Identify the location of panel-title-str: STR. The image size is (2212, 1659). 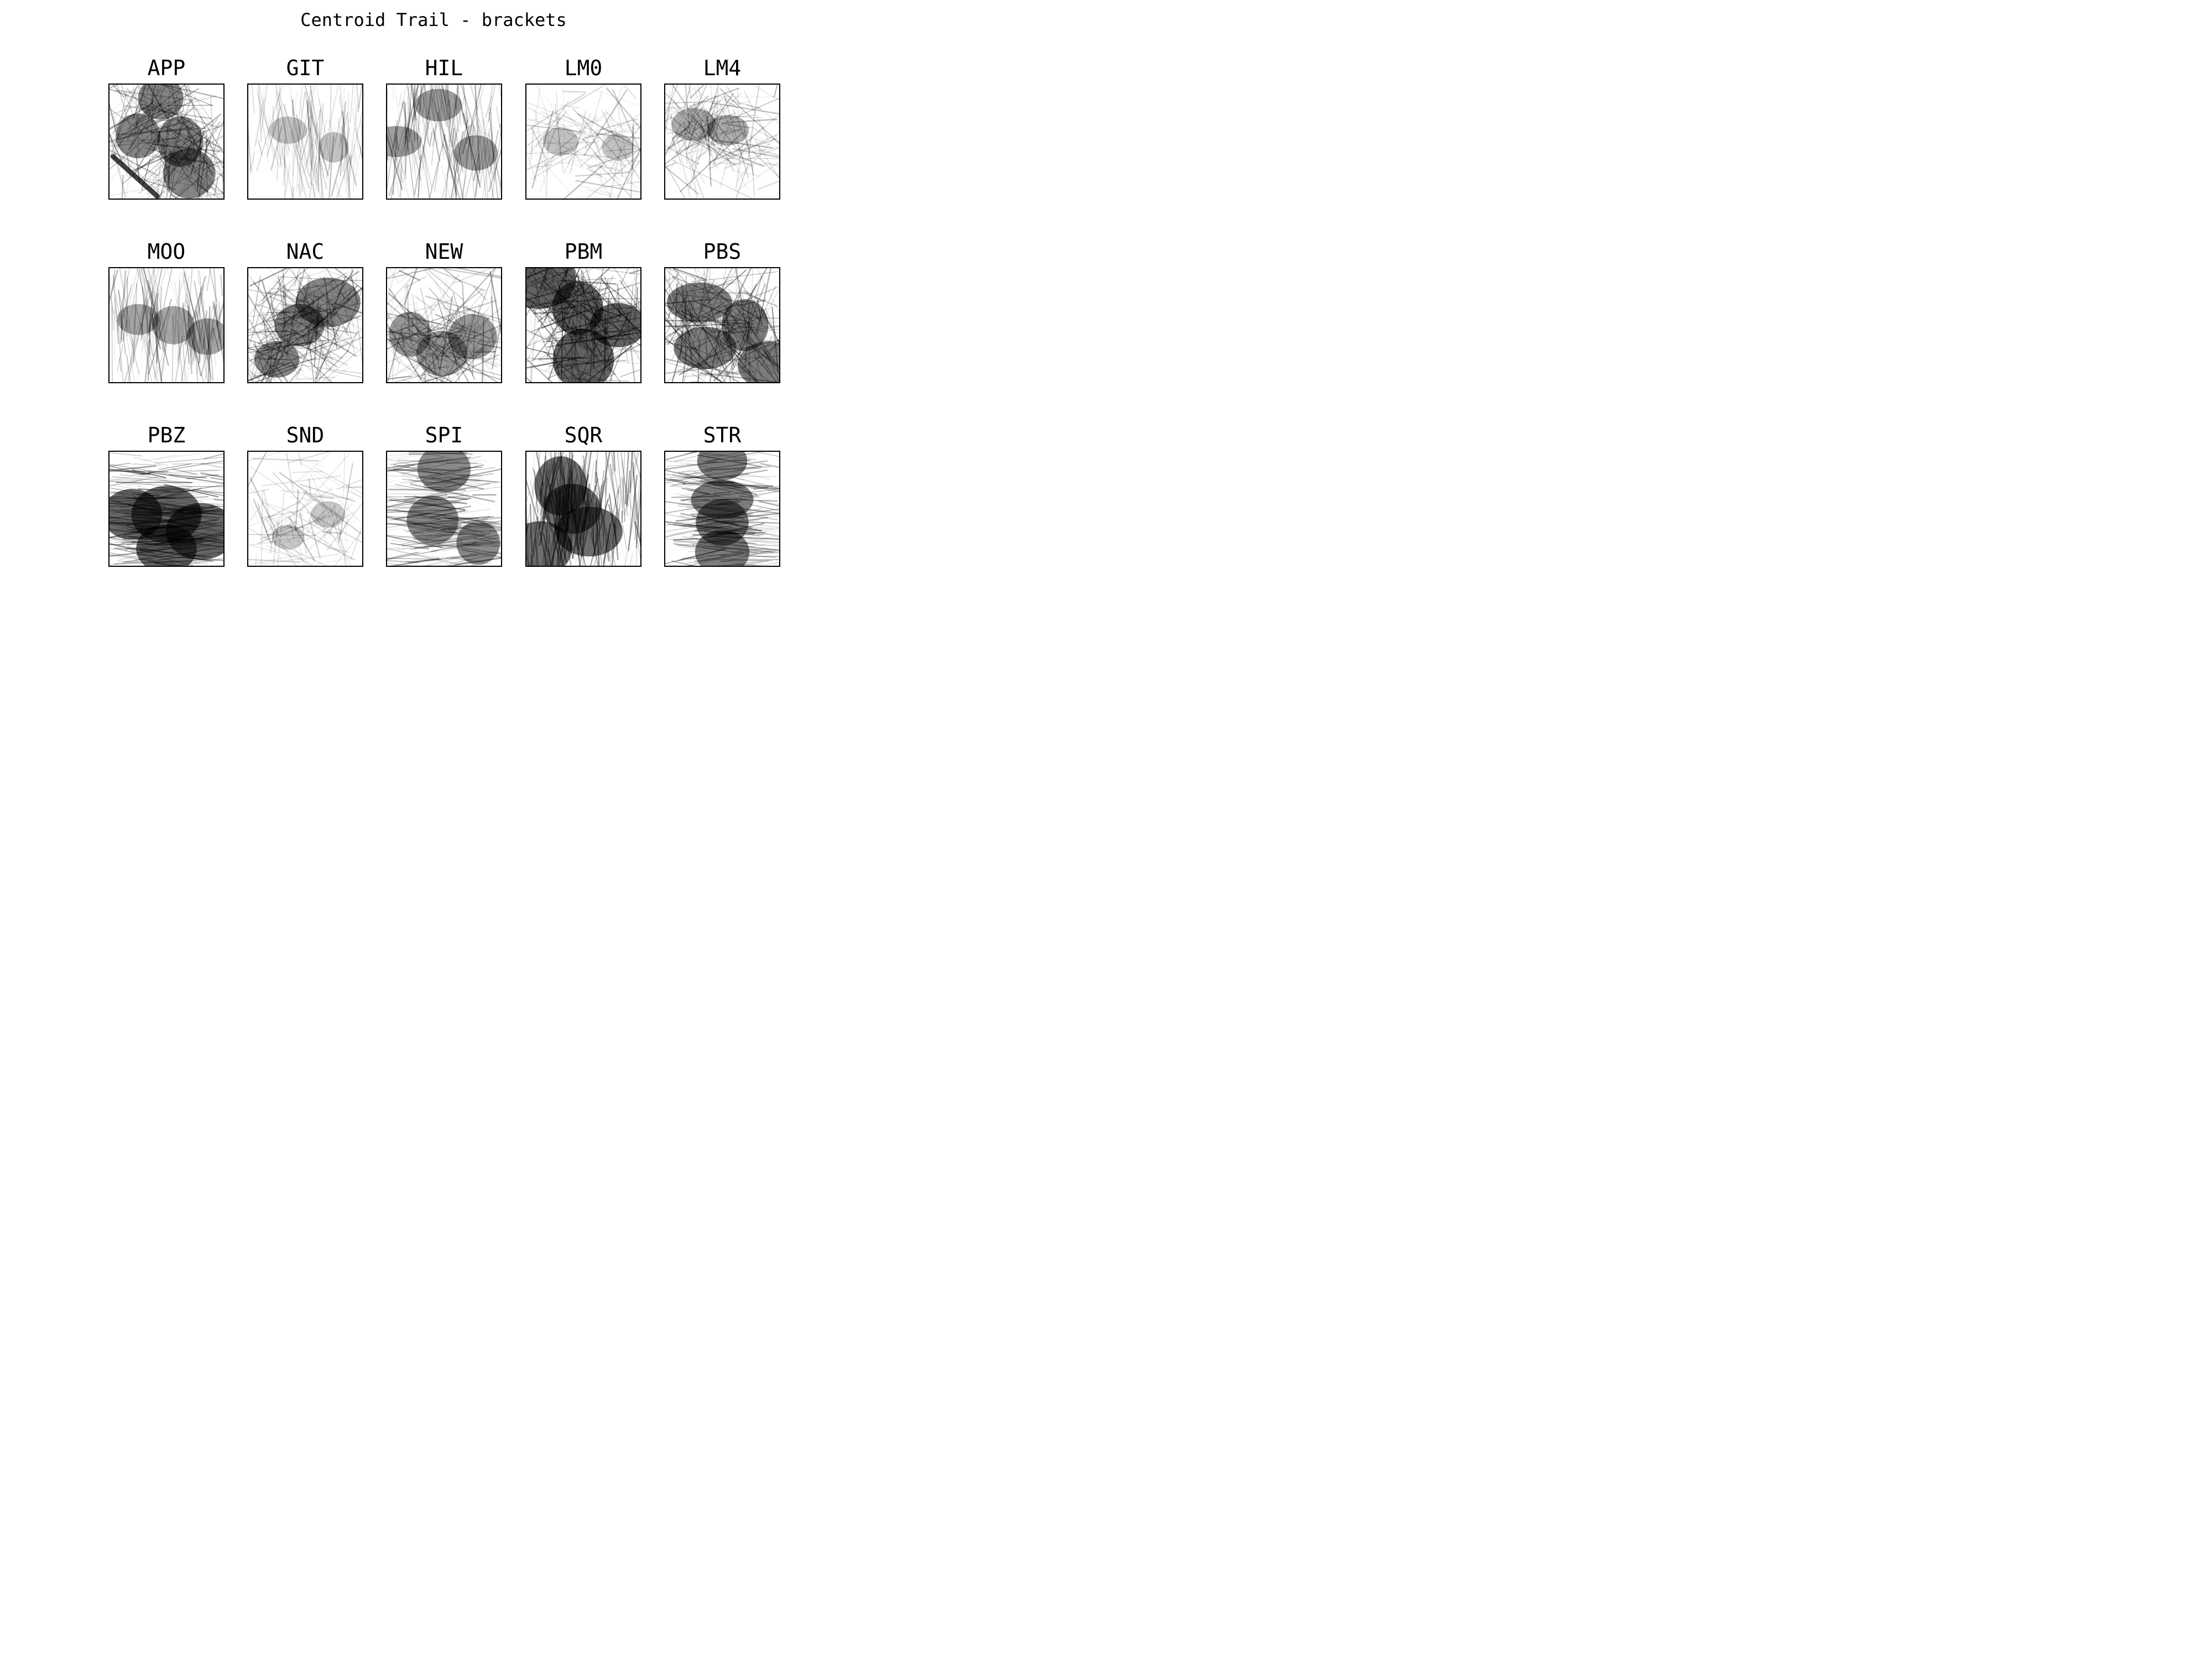
(722, 435).